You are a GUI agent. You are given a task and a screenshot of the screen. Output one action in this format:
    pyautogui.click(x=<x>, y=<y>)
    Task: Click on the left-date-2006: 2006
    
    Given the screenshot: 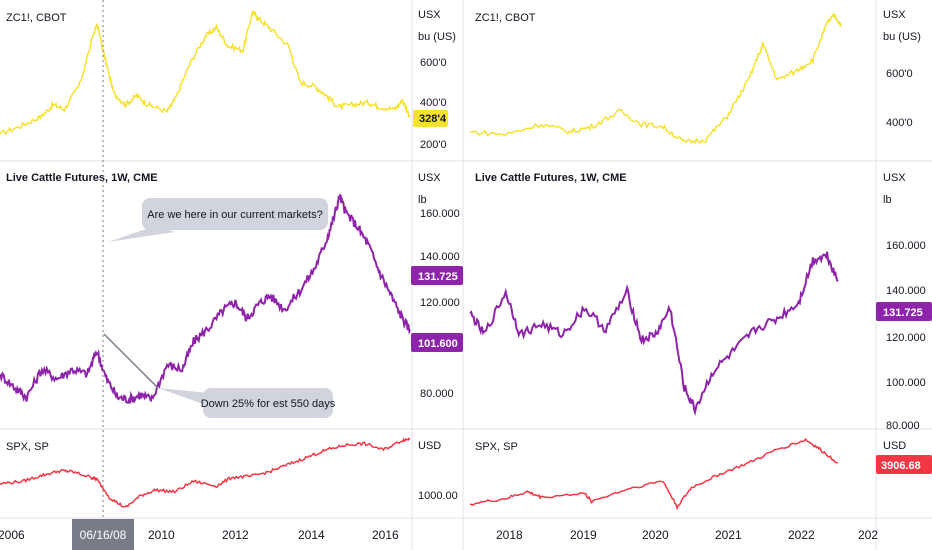 What is the action you would take?
    pyautogui.click(x=12, y=535)
    